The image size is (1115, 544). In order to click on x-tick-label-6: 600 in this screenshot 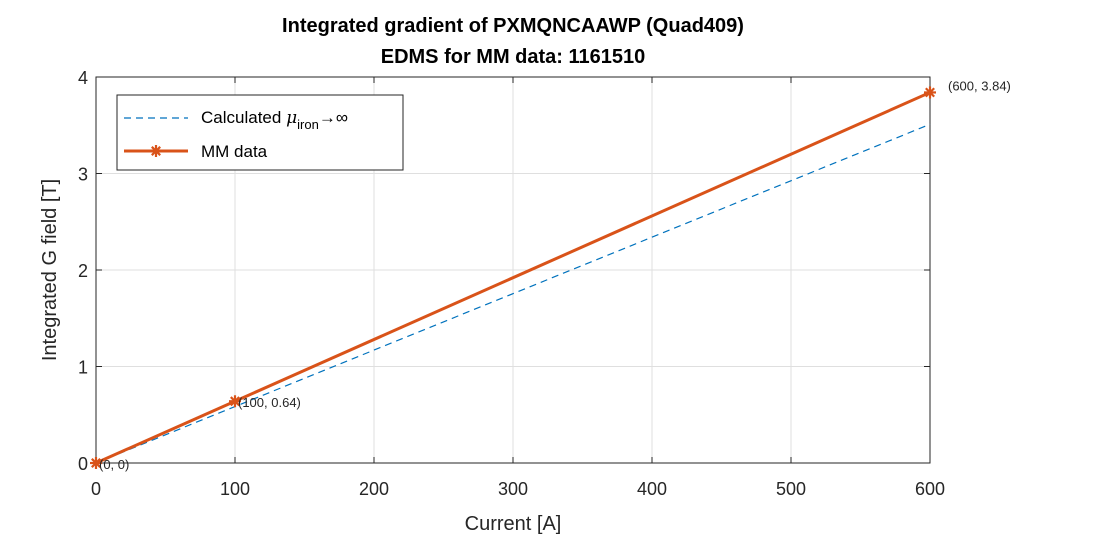, I will do `click(930, 489)`.